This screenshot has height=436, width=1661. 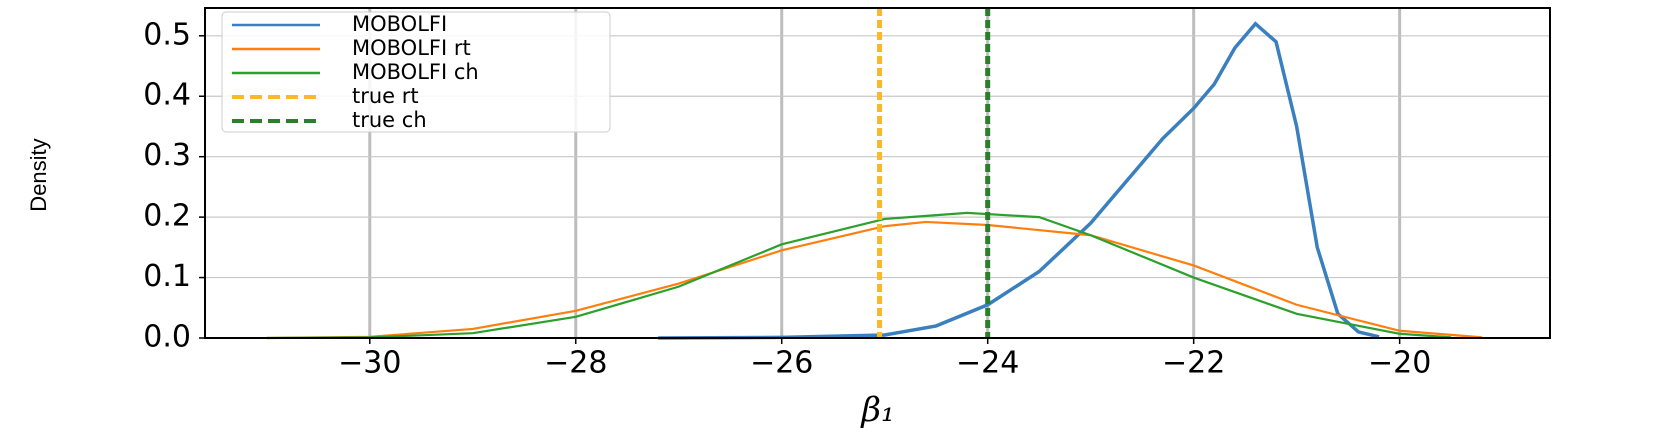 What do you see at coordinates (1193, 363) in the screenshot?
I see `x-tick-label: −22` at bounding box center [1193, 363].